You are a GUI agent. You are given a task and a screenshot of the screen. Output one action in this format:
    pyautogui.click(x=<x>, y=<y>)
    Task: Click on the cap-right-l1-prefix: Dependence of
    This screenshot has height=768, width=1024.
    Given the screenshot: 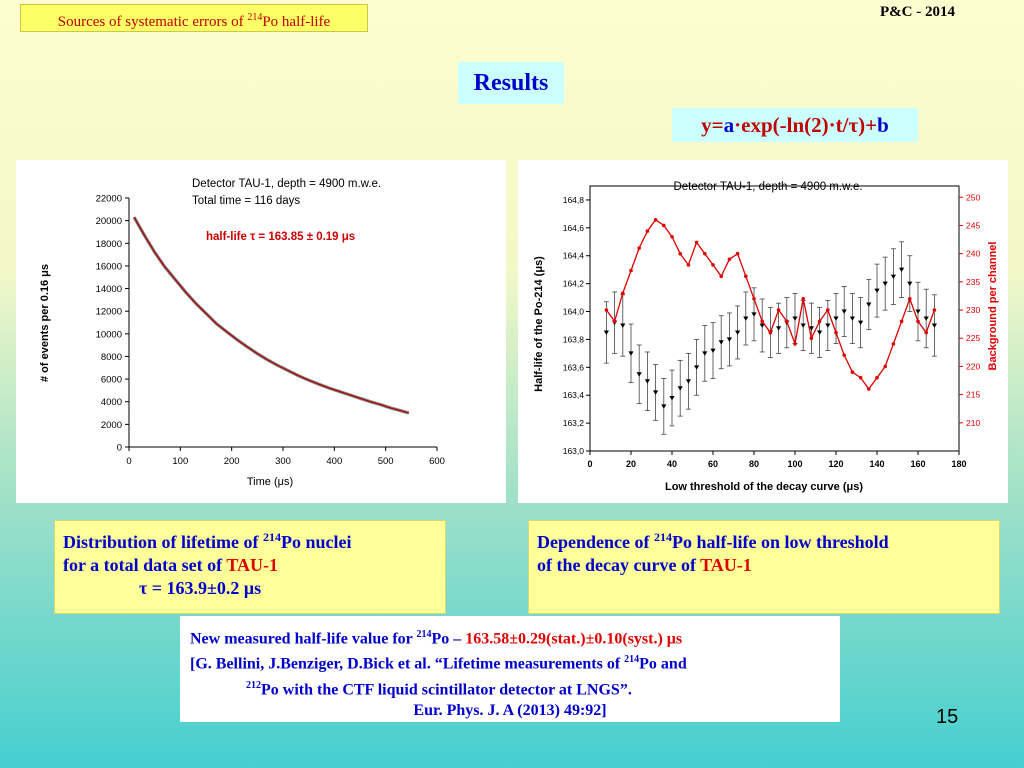 What is the action you would take?
    pyautogui.click(x=595, y=542)
    